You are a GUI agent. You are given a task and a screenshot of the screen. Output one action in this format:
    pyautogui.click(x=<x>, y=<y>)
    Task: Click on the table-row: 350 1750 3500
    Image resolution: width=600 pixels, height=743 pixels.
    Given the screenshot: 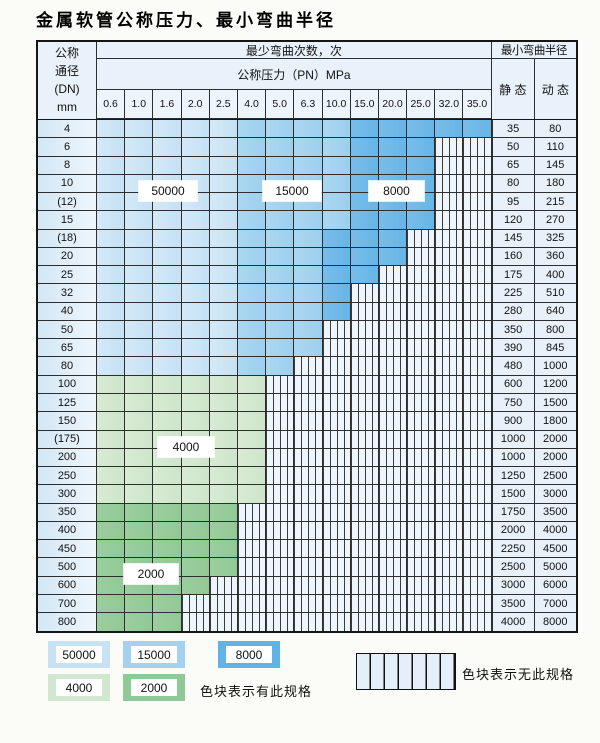 What is the action you would take?
    pyautogui.click(x=307, y=512)
    